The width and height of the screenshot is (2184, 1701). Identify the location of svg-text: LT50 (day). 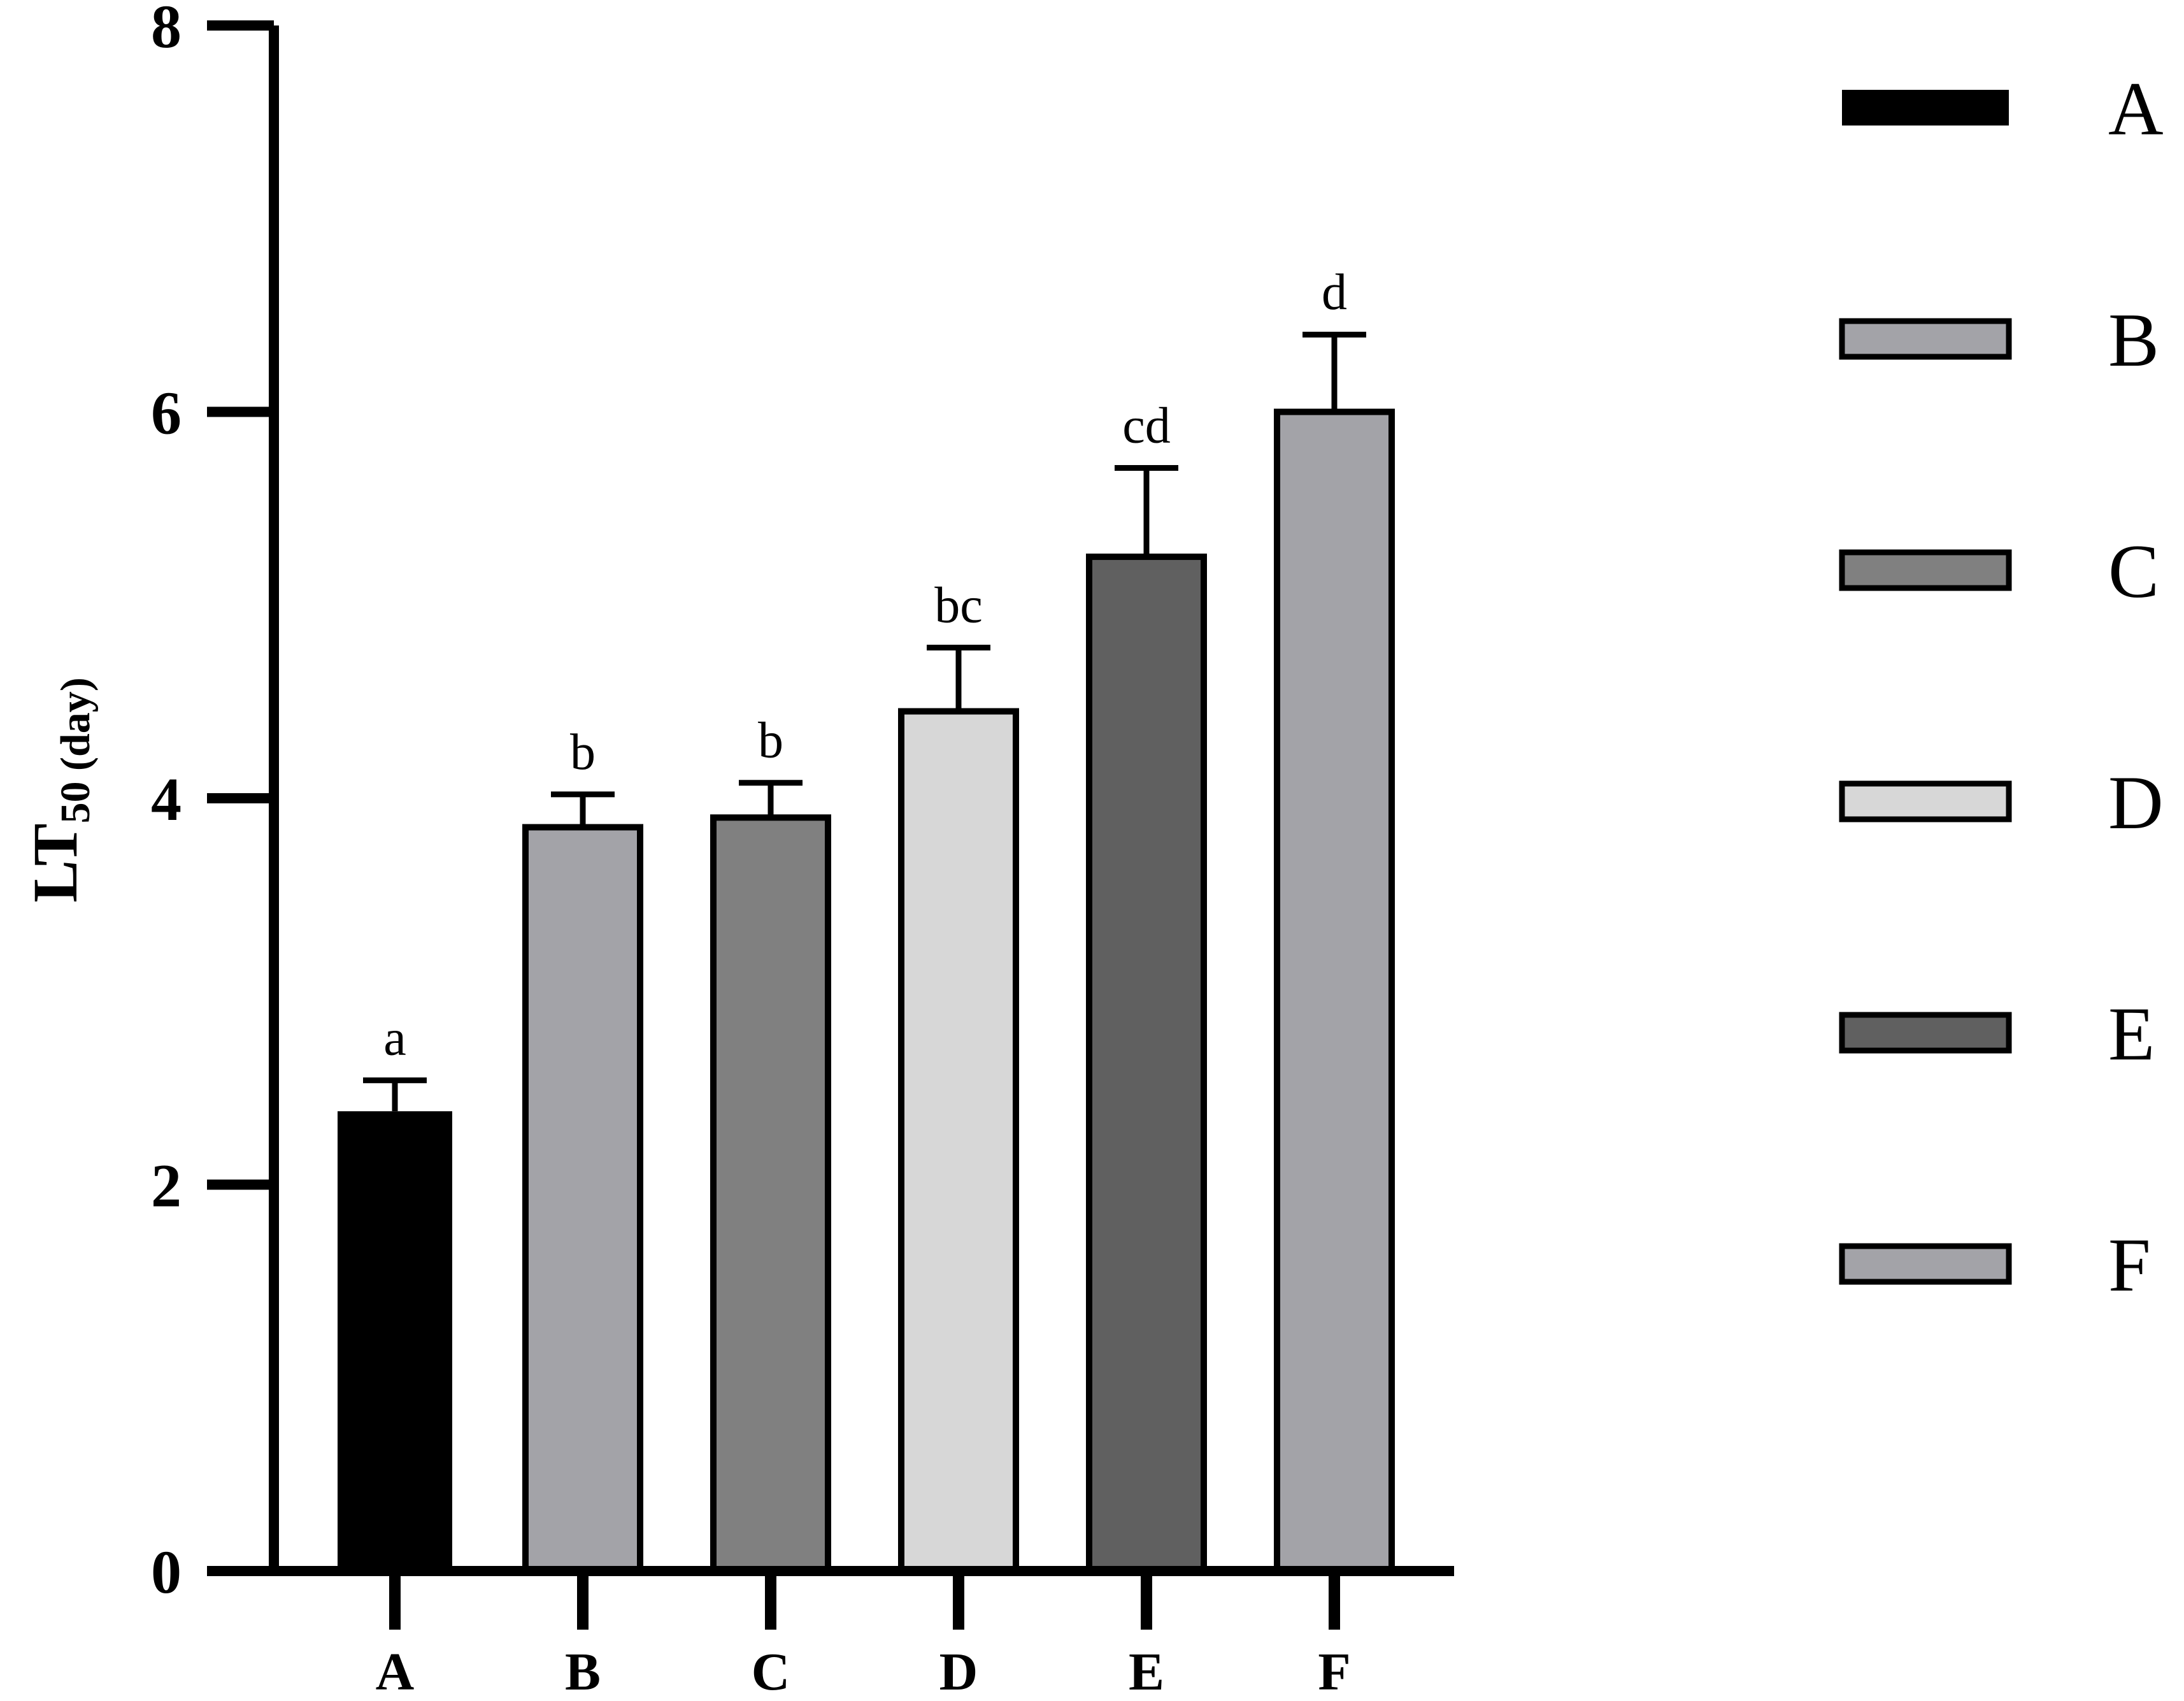
(59, 789).